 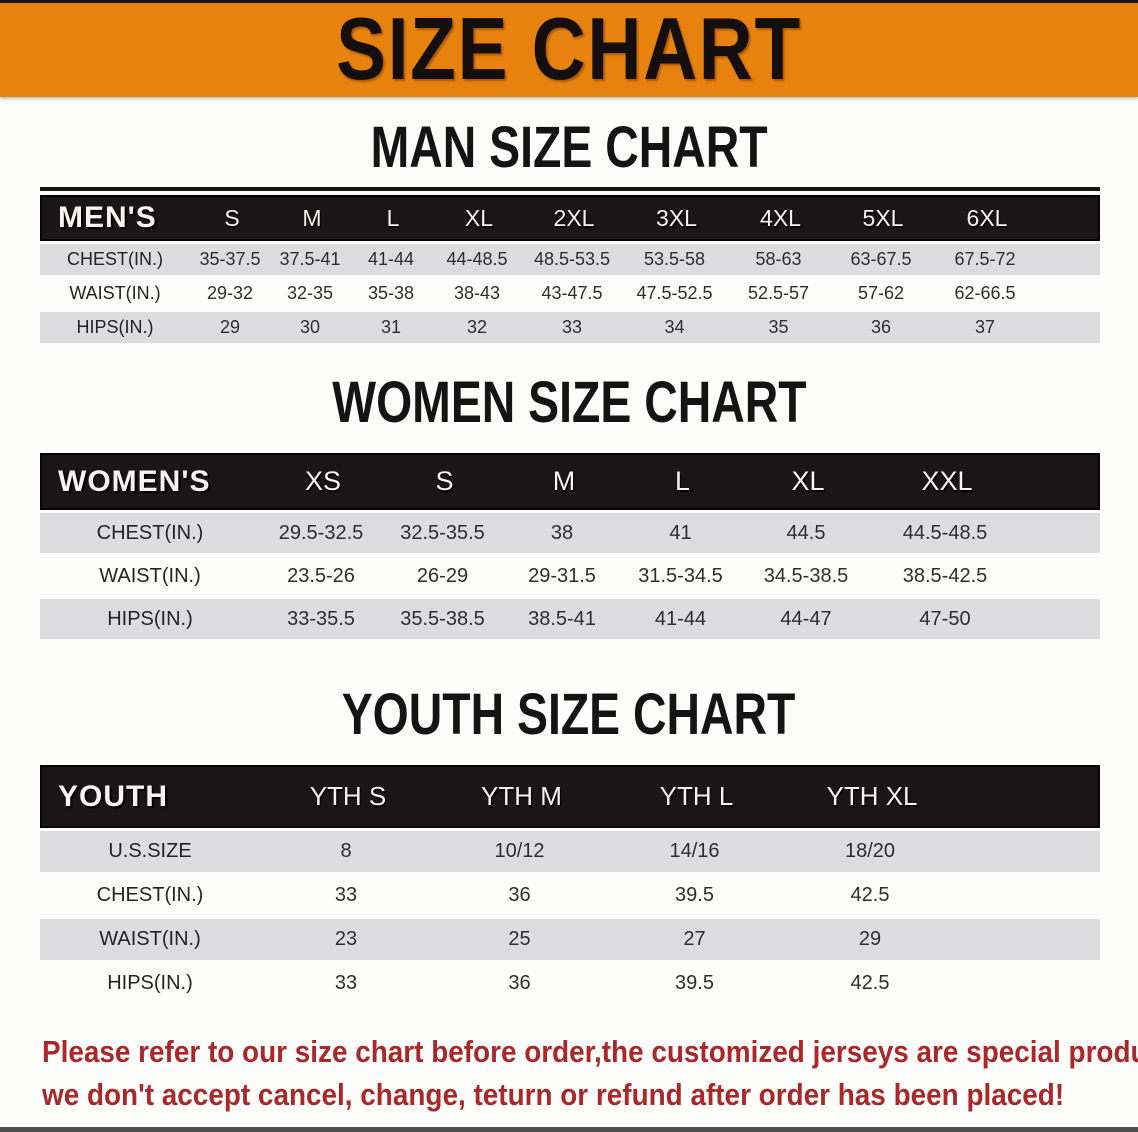 I want to click on bottom-edge-strip, so click(x=569, y=1129).